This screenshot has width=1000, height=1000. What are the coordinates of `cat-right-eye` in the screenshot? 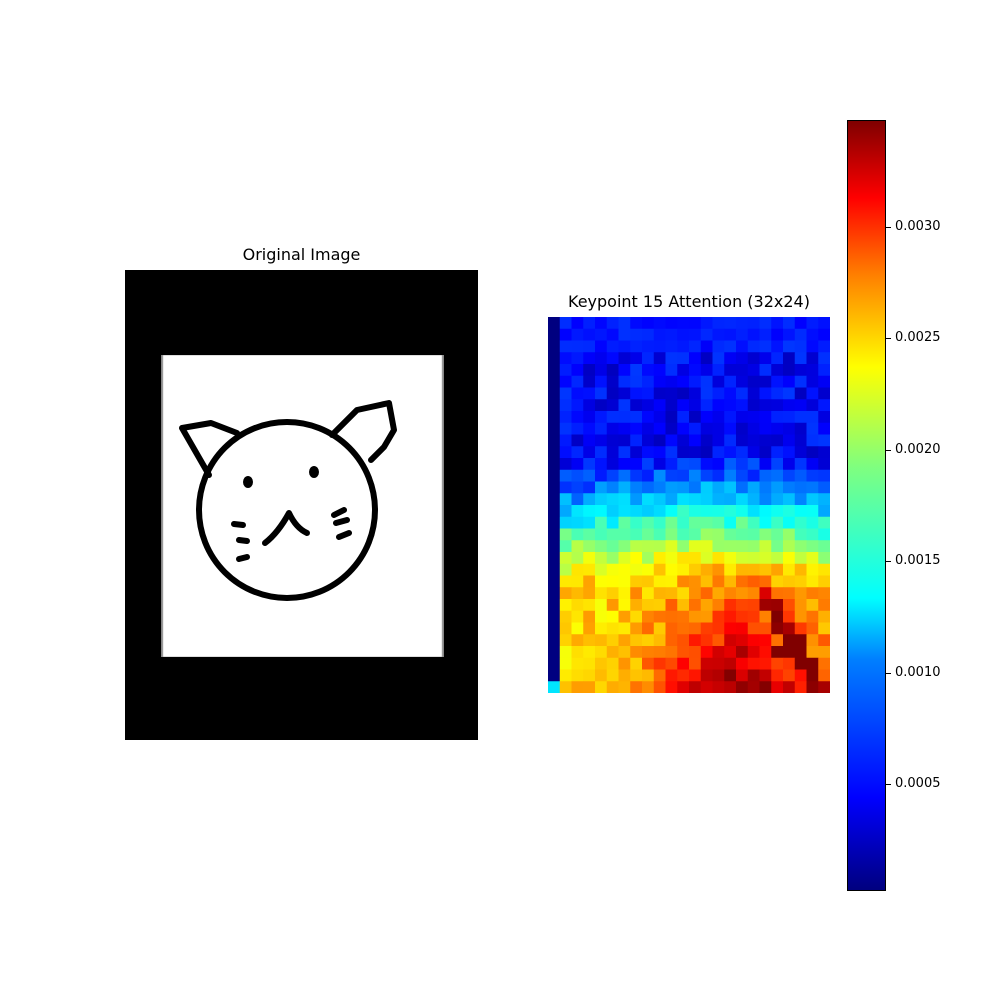 It's located at (314, 472).